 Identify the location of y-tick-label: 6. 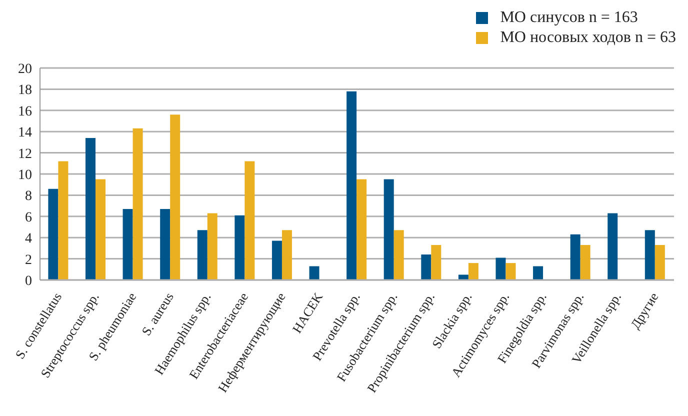
(28, 218).